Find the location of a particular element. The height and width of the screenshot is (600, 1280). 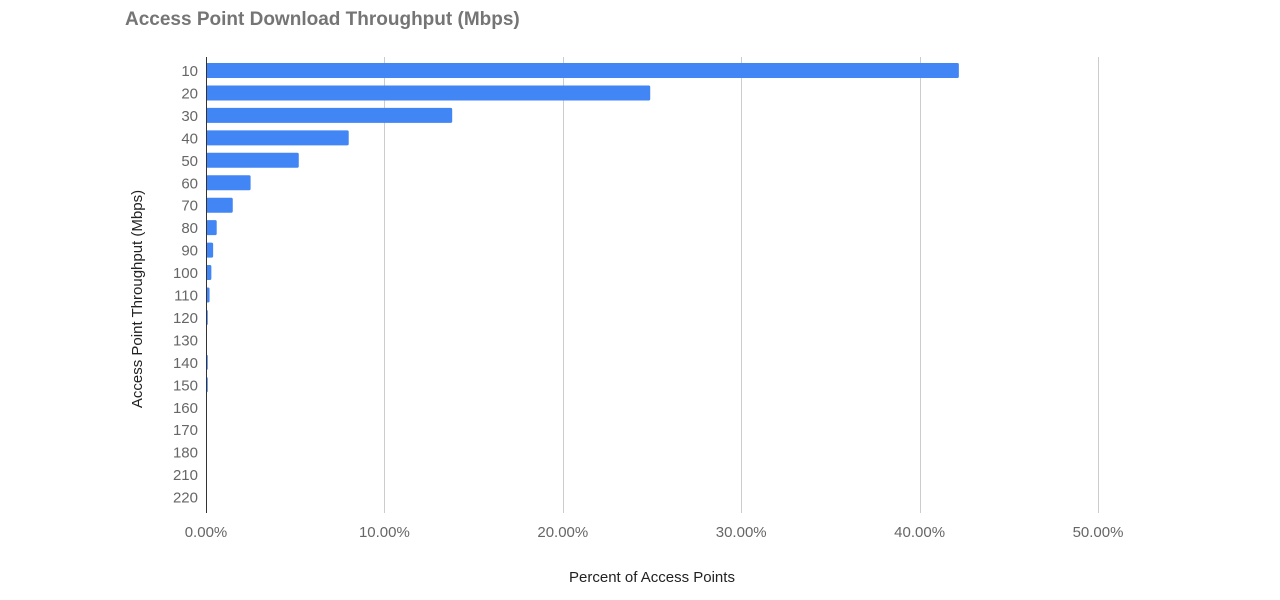

x-axis-ticks: 0.00% 10.00% 20.00% 30.00% 40.00% 50.00% is located at coordinates (654, 532).